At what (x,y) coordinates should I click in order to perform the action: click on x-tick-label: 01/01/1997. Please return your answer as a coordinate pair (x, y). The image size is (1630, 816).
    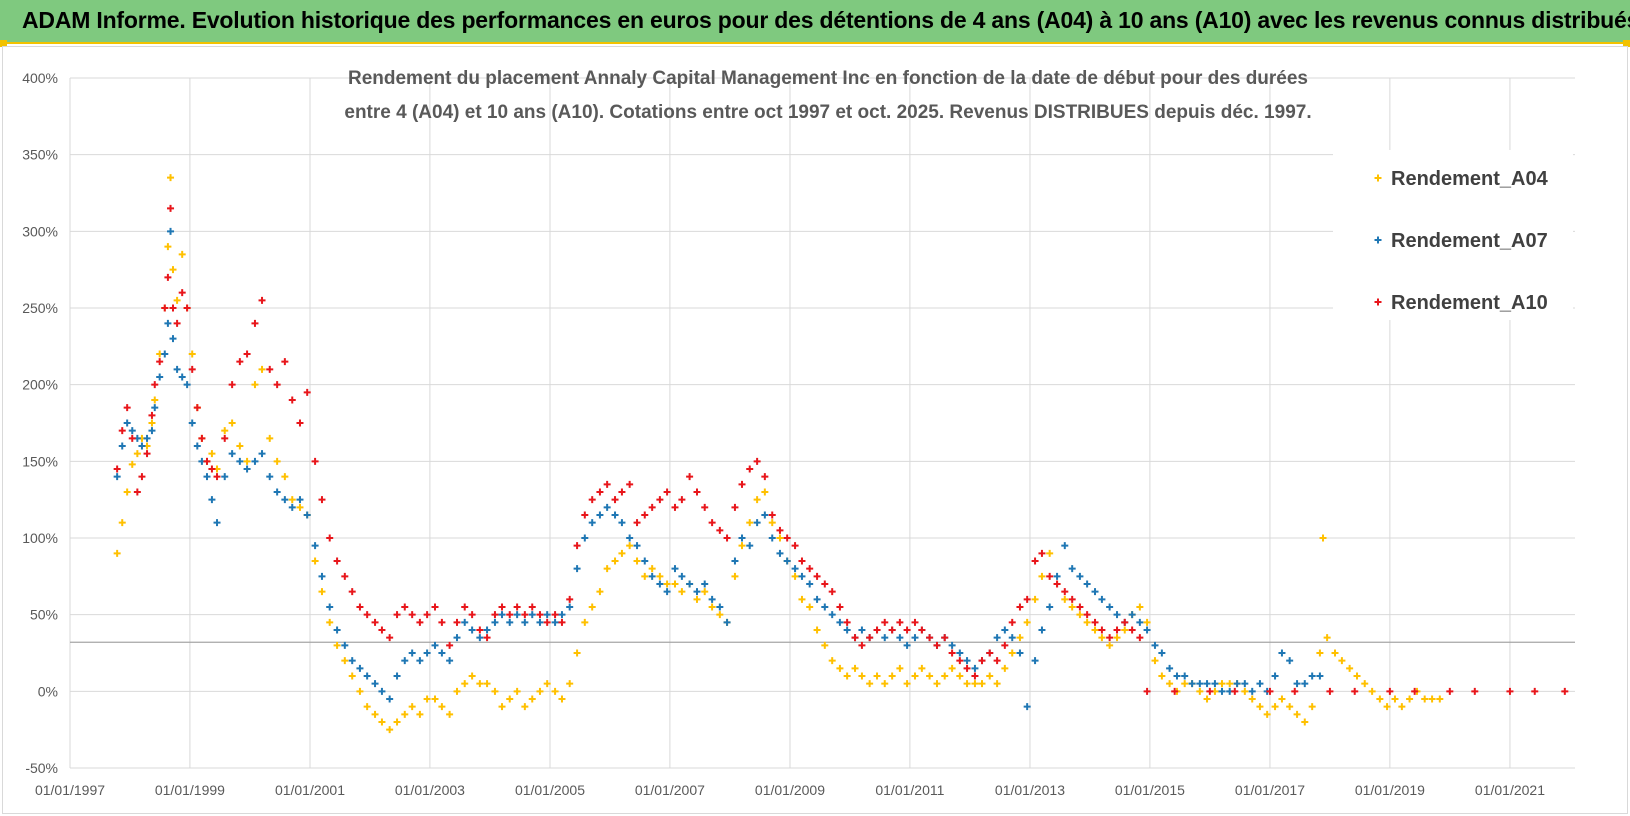
    Looking at the image, I should click on (70, 790).